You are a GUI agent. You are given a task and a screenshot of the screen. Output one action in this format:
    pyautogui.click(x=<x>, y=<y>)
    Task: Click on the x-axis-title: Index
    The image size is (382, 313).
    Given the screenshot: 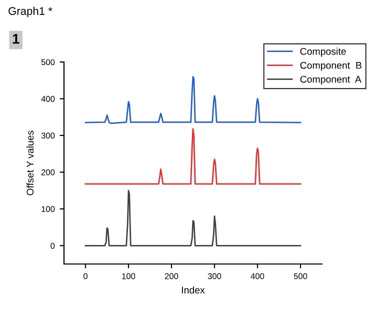 What is the action you would take?
    pyautogui.click(x=193, y=290)
    